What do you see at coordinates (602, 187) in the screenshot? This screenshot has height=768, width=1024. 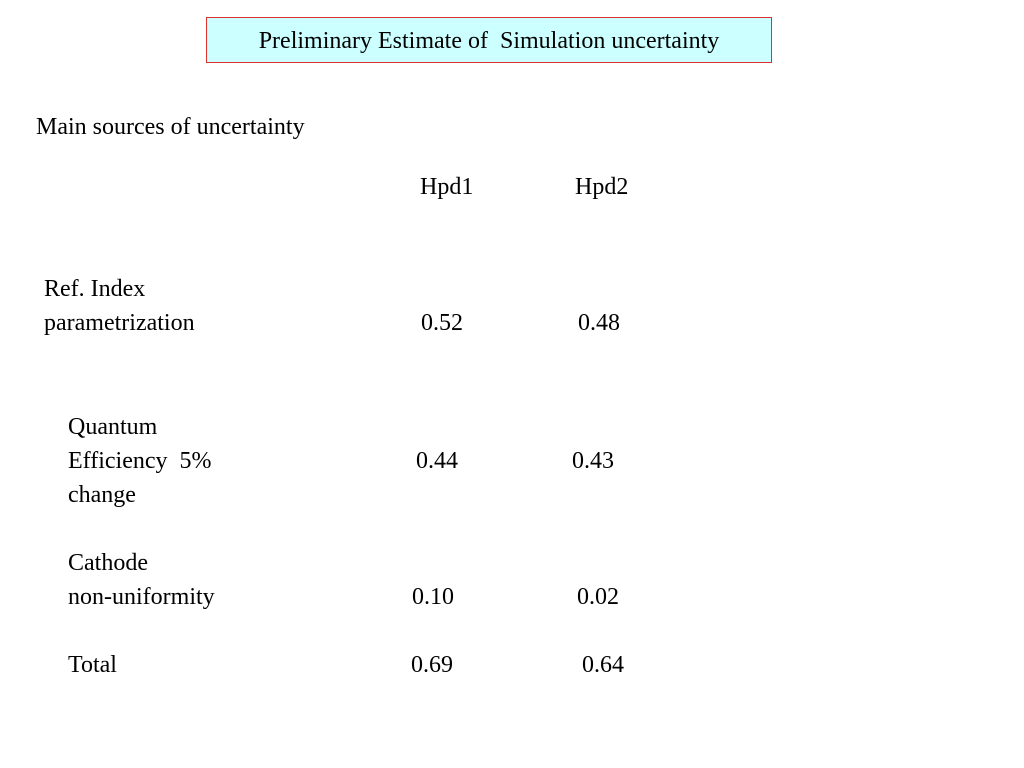 I see `column-header-hpd2: Hpd2` at bounding box center [602, 187].